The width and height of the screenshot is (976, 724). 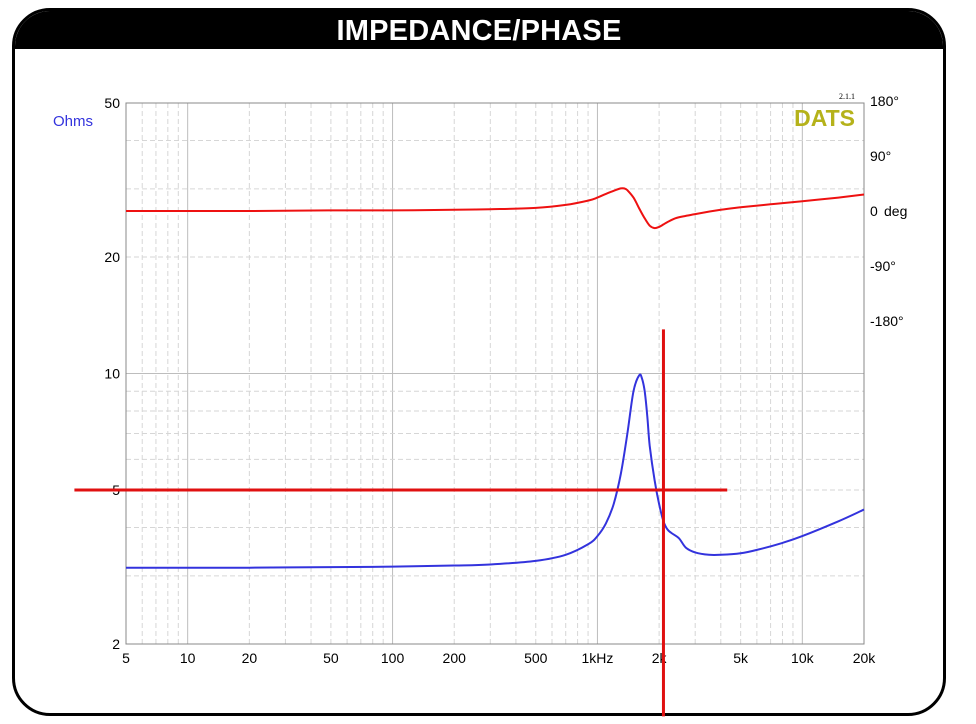 I want to click on x-tick-label: 20k, so click(x=865, y=658).